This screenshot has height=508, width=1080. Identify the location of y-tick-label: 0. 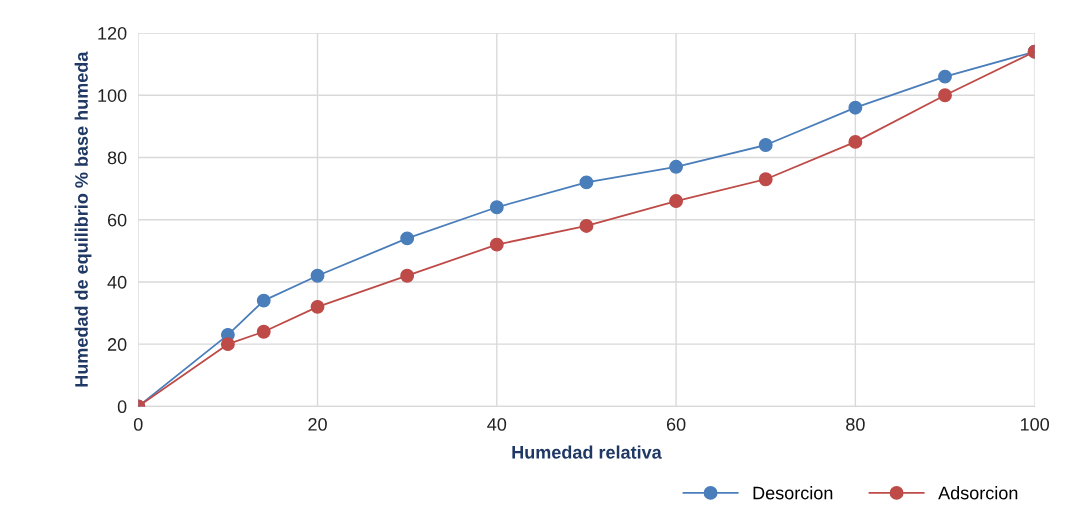
(122, 407).